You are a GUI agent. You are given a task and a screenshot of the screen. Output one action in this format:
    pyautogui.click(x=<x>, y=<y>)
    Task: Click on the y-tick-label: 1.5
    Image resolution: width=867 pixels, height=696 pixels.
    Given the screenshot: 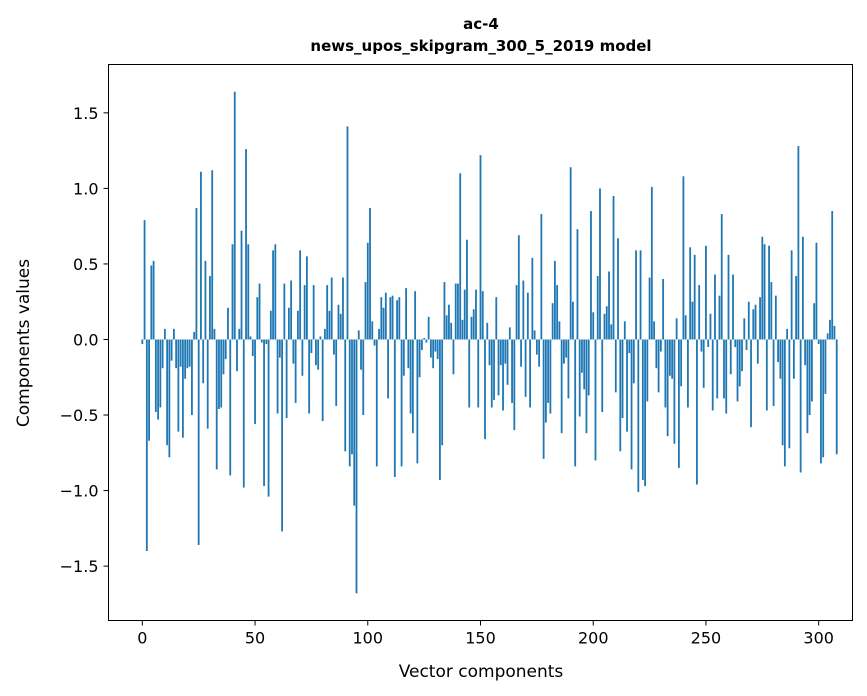 What is the action you would take?
    pyautogui.click(x=85, y=113)
    